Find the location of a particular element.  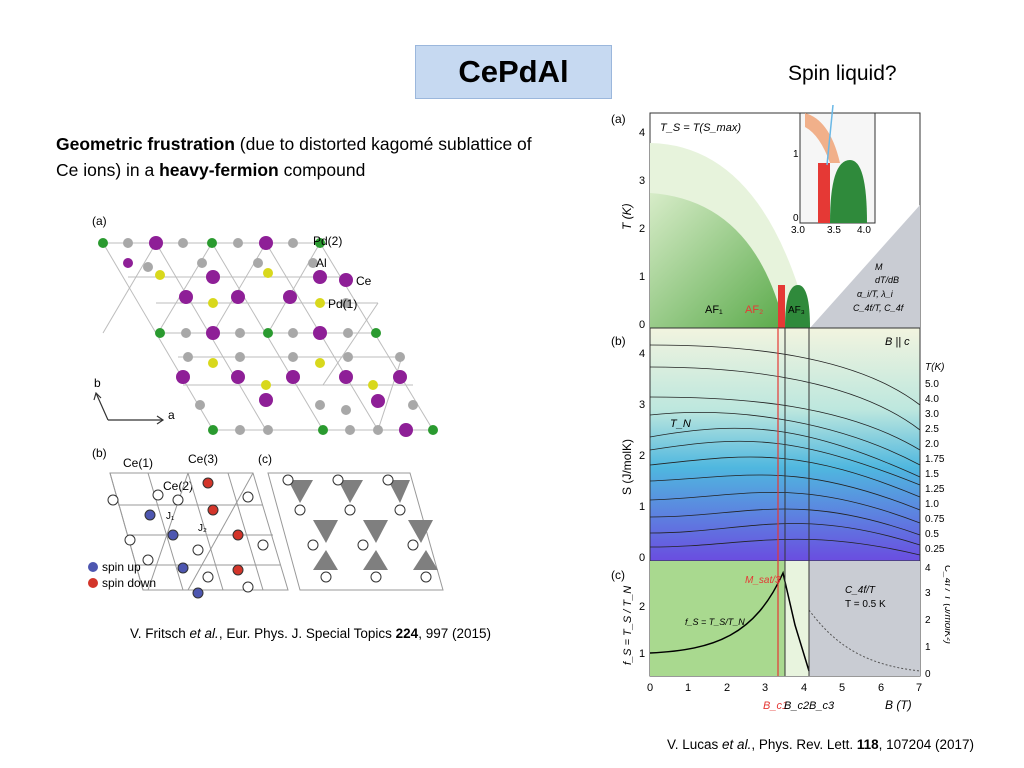

legend-a-dtdb: dT/dB is located at coordinates (887, 280).